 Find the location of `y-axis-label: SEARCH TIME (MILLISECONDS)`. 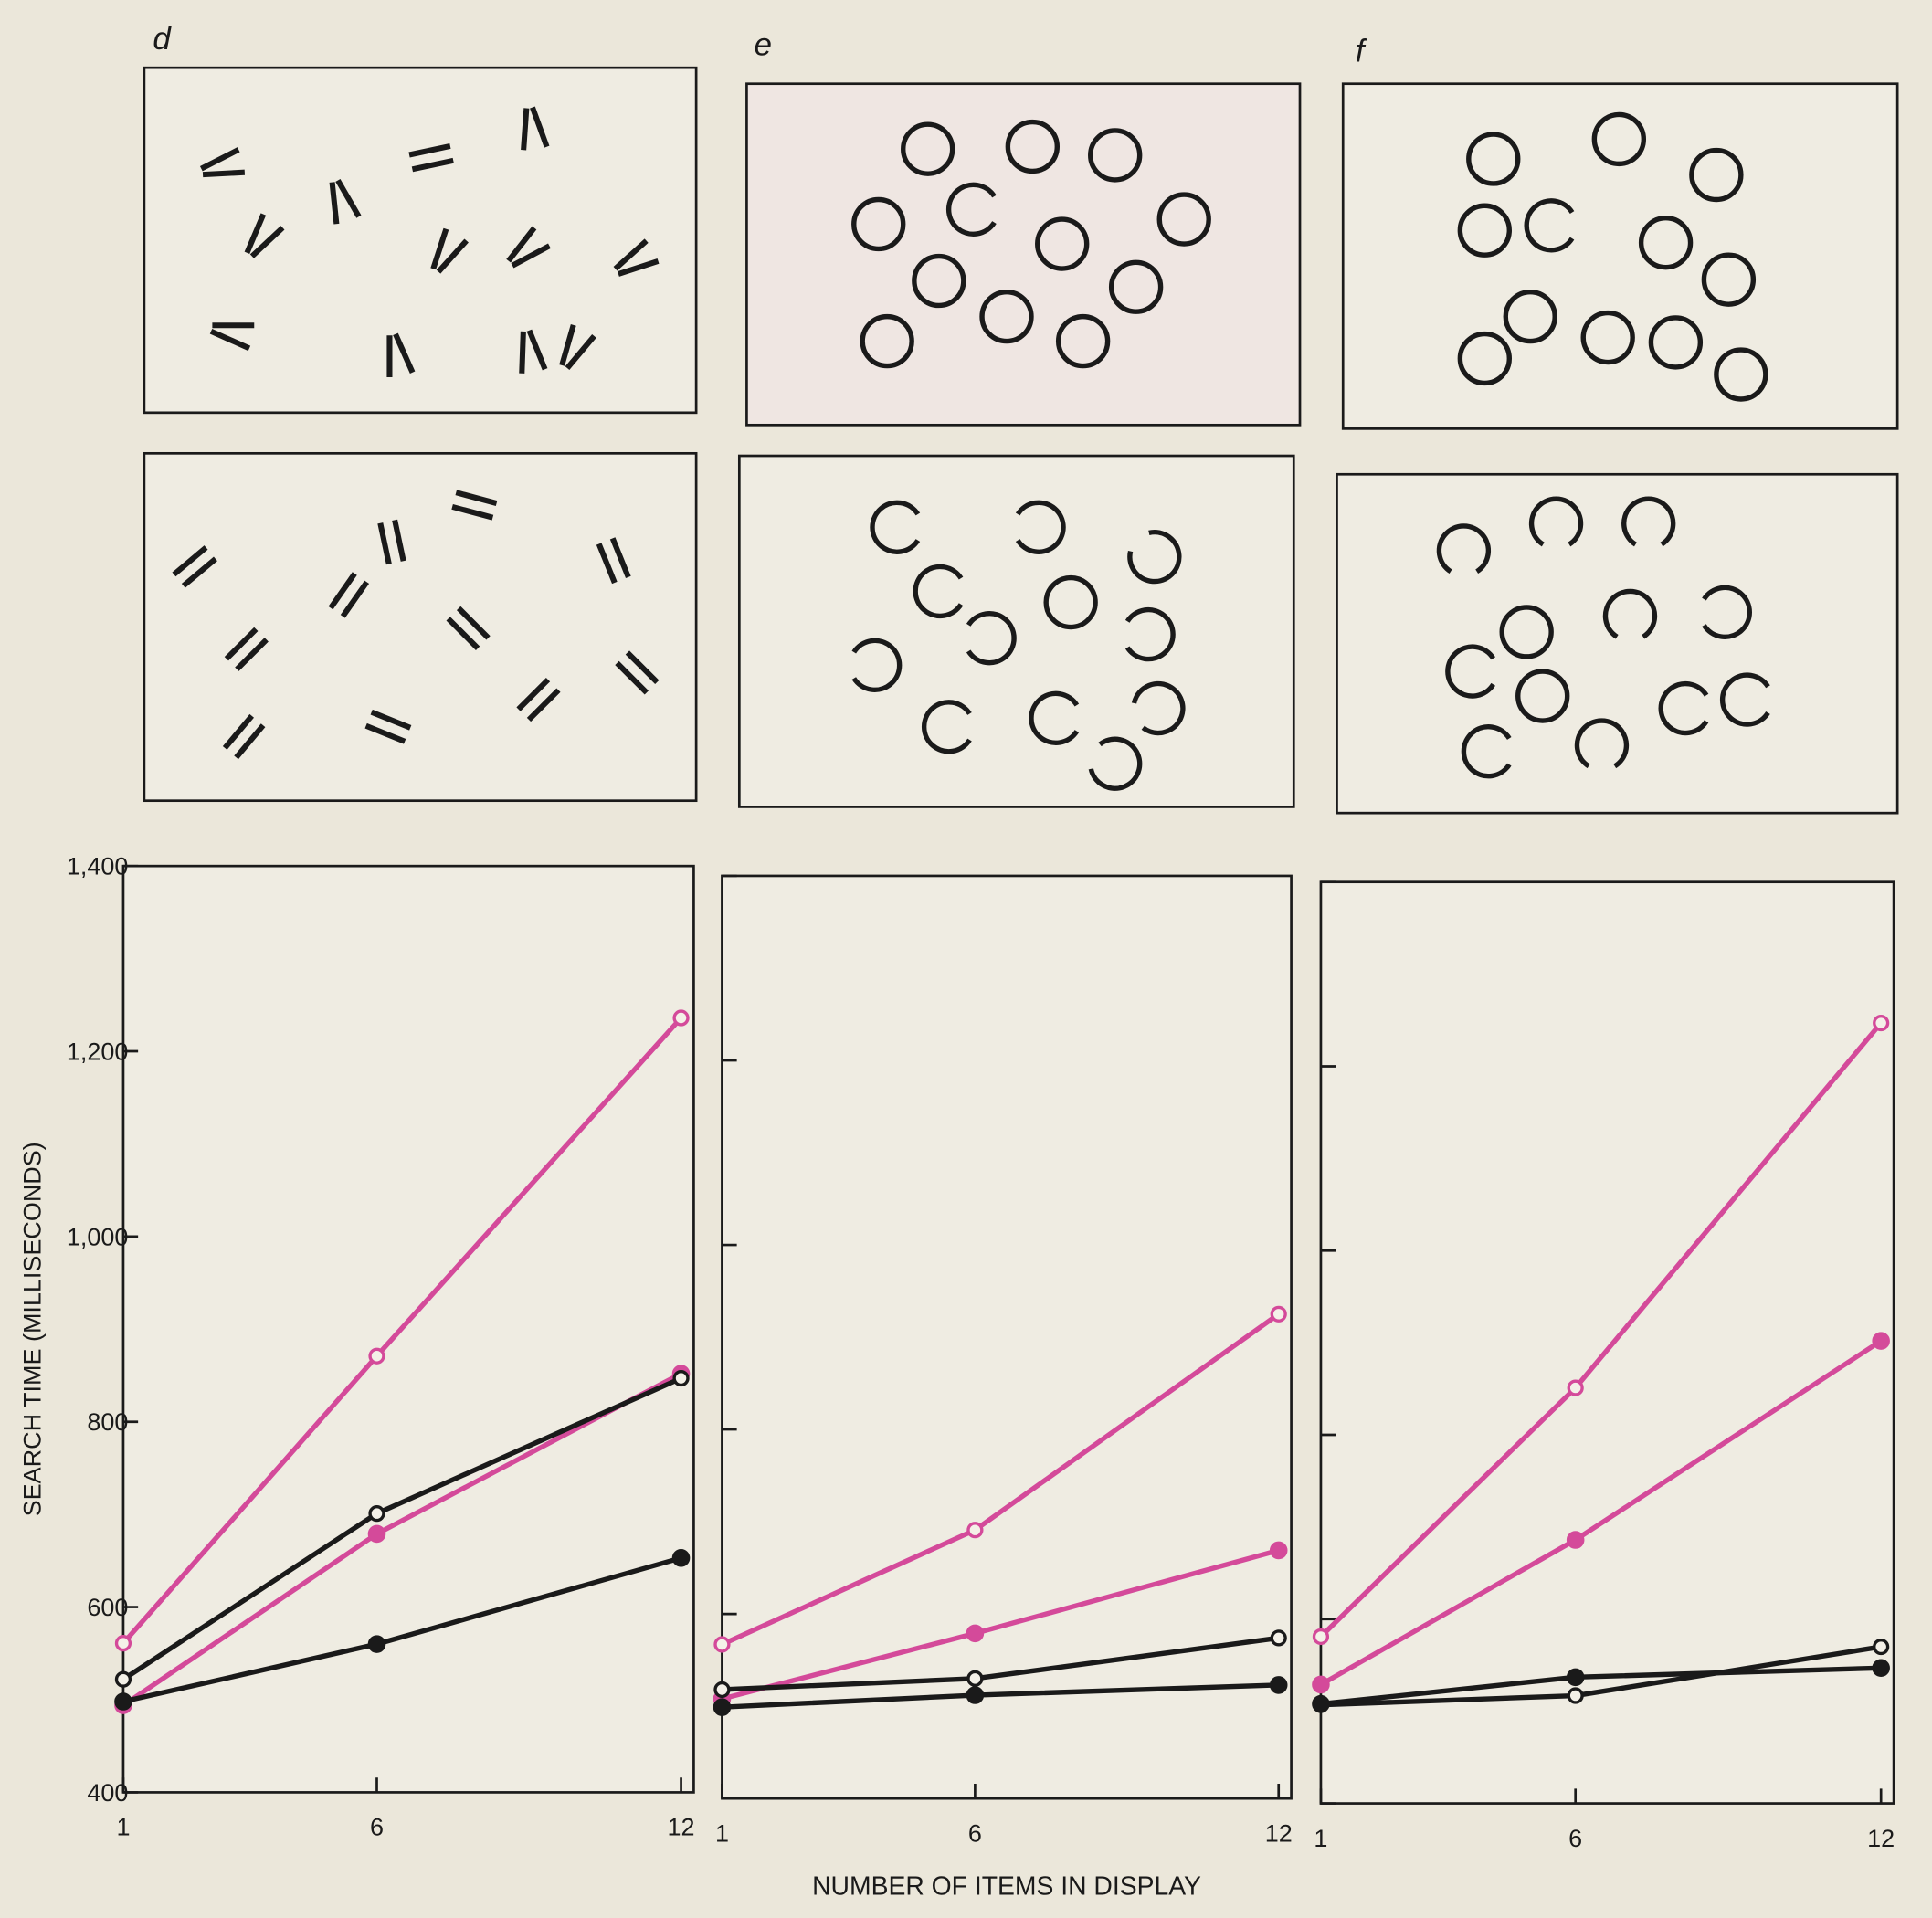

y-axis-label: SEARCH TIME (MILLISECONDS) is located at coordinates (33, 1329).